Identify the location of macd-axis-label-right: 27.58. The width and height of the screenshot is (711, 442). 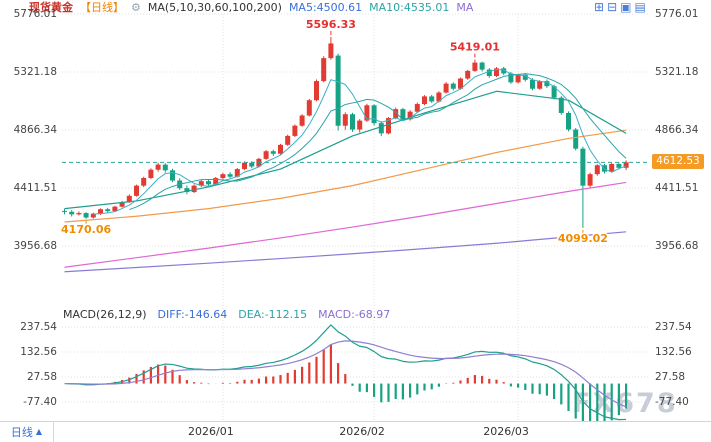
(670, 377).